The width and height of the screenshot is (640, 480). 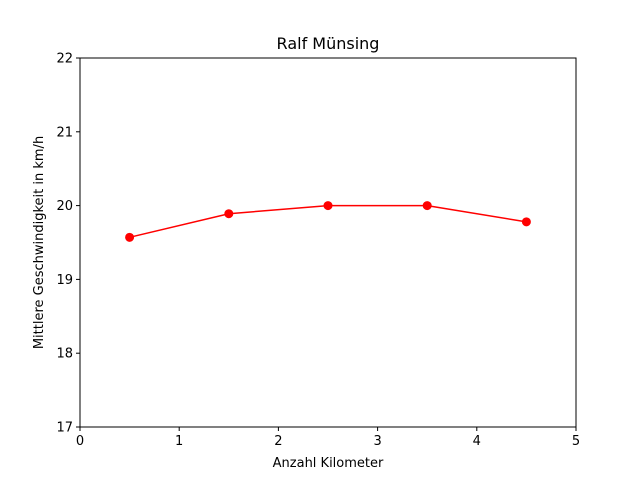 What do you see at coordinates (328, 43) in the screenshot?
I see `chart-title: Ralf Münsing` at bounding box center [328, 43].